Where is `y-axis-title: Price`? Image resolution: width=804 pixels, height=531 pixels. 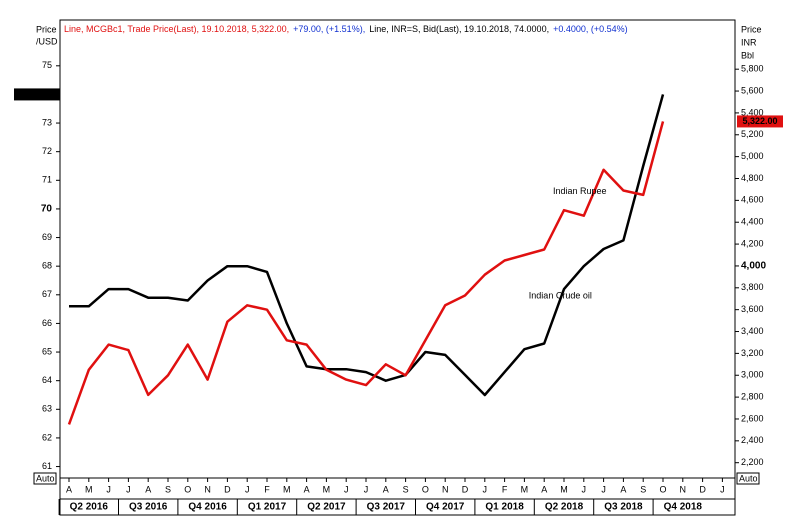 y-axis-title: Price is located at coordinates (46, 29).